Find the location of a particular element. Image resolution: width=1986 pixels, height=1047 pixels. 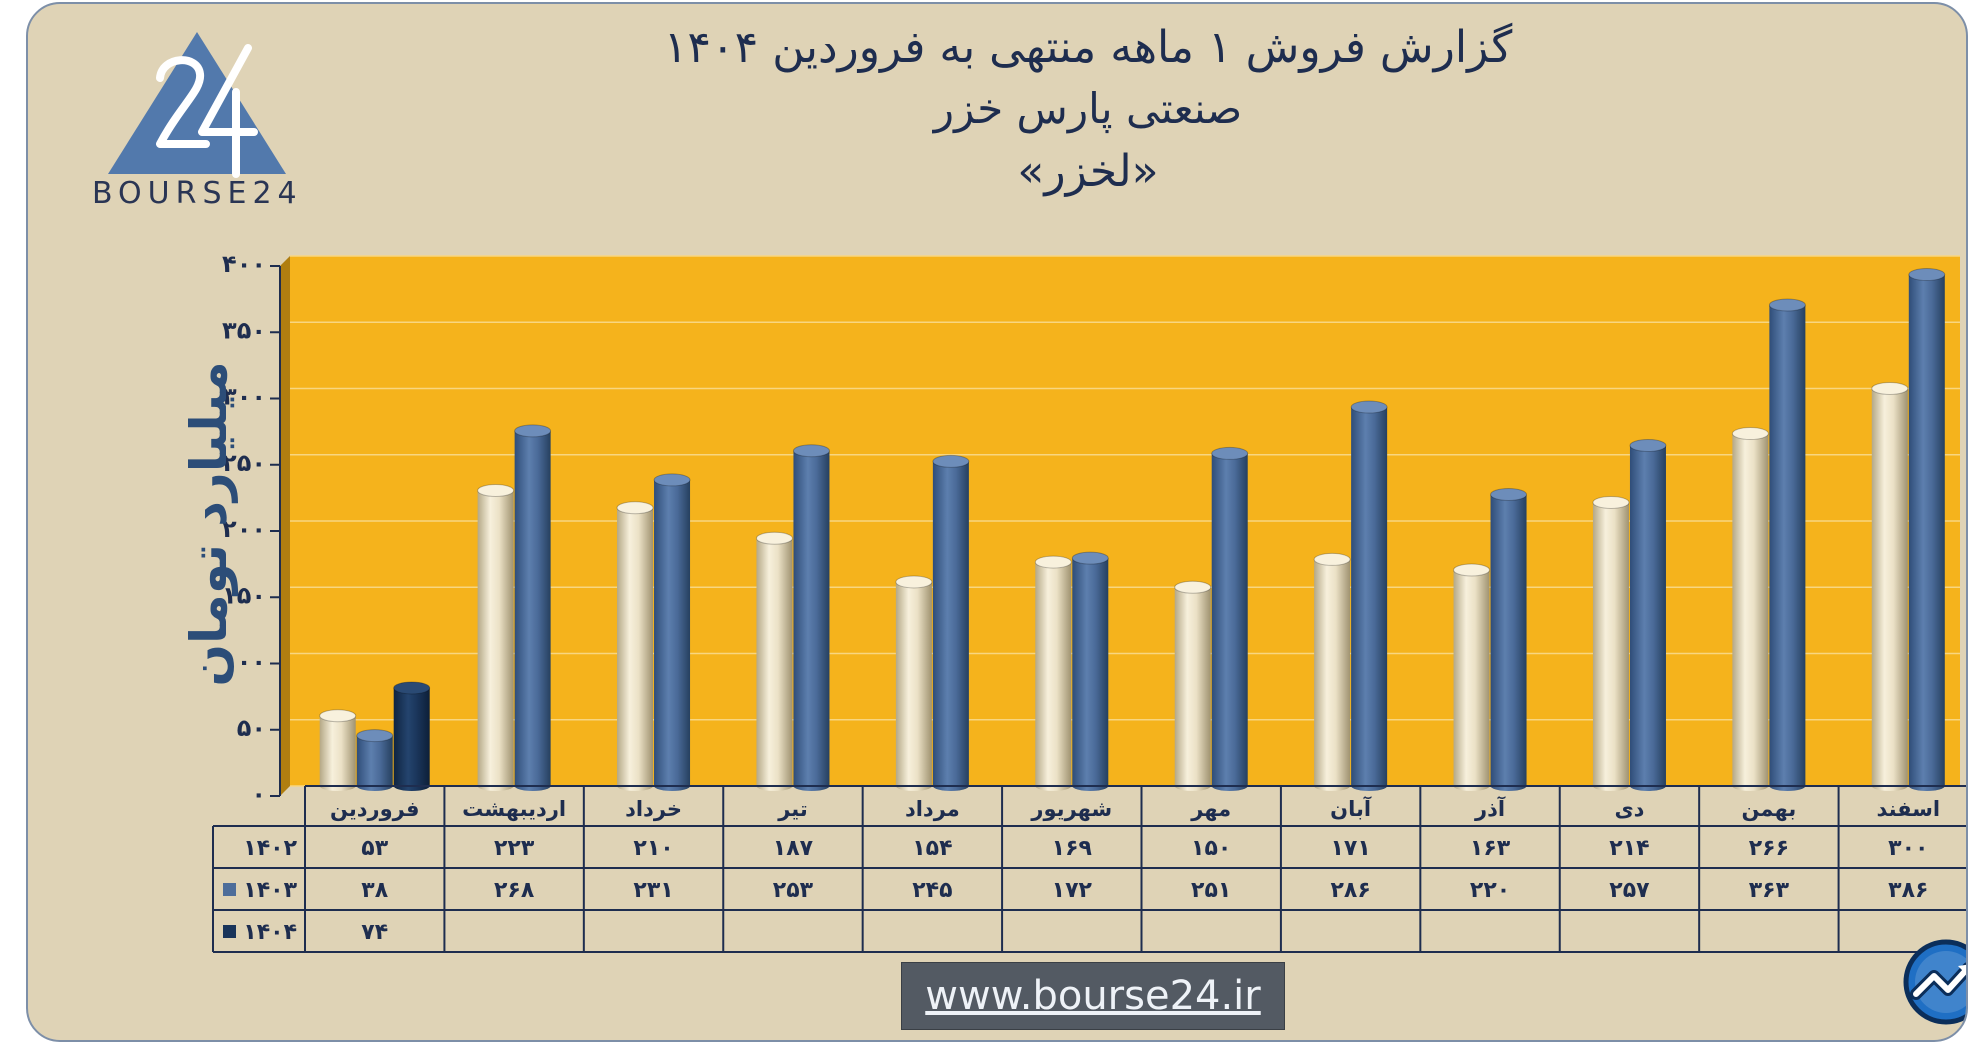

data-label: ۱۵۴ is located at coordinates (932, 848).